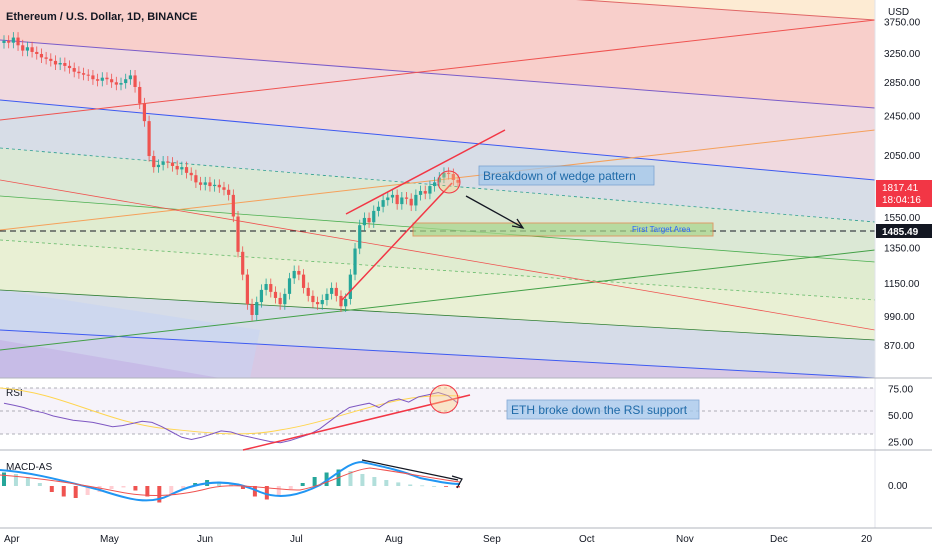 The height and width of the screenshot is (550, 932). What do you see at coordinates (425, 172) in the screenshot?
I see `wedge-upper` at bounding box center [425, 172].